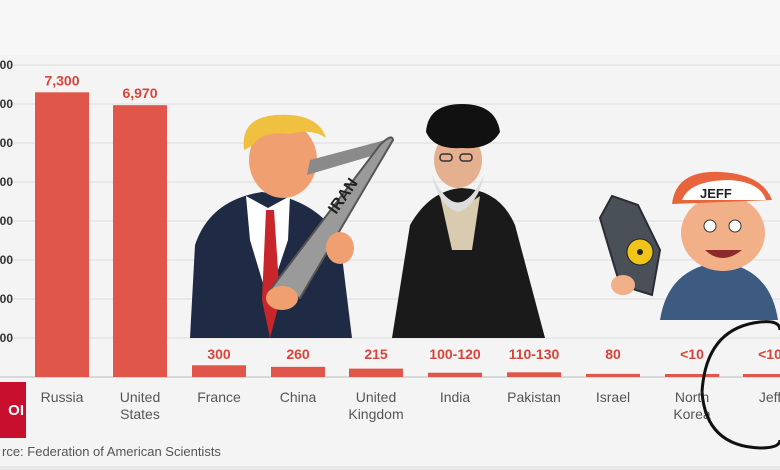 The width and height of the screenshot is (780, 470). What do you see at coordinates (111, 451) in the screenshot?
I see `source-note: rce: Federation of American Scientists` at bounding box center [111, 451].